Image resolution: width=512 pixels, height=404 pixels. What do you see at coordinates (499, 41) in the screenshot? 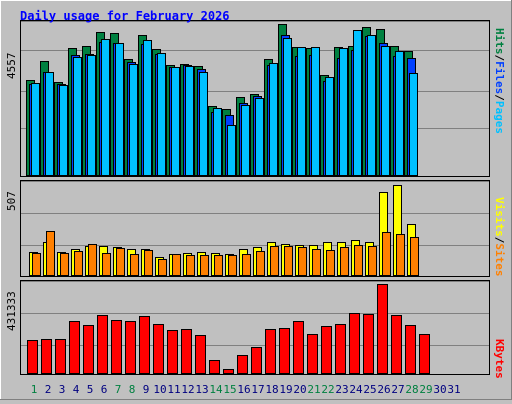
I see `legend-hits: Hits` at bounding box center [499, 41].